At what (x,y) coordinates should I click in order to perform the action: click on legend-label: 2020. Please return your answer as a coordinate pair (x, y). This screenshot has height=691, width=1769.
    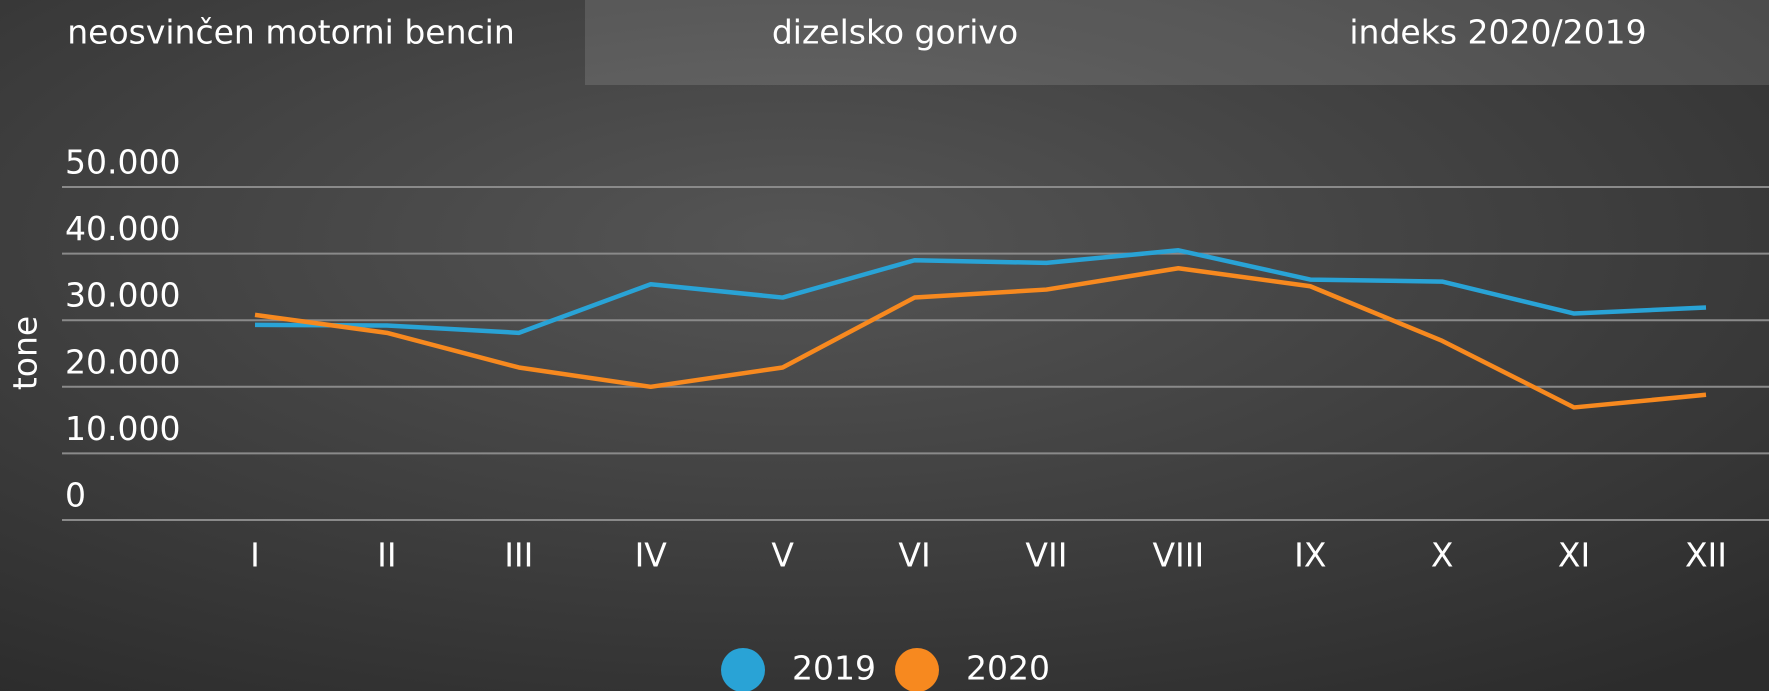
    Looking at the image, I should click on (1008, 668).